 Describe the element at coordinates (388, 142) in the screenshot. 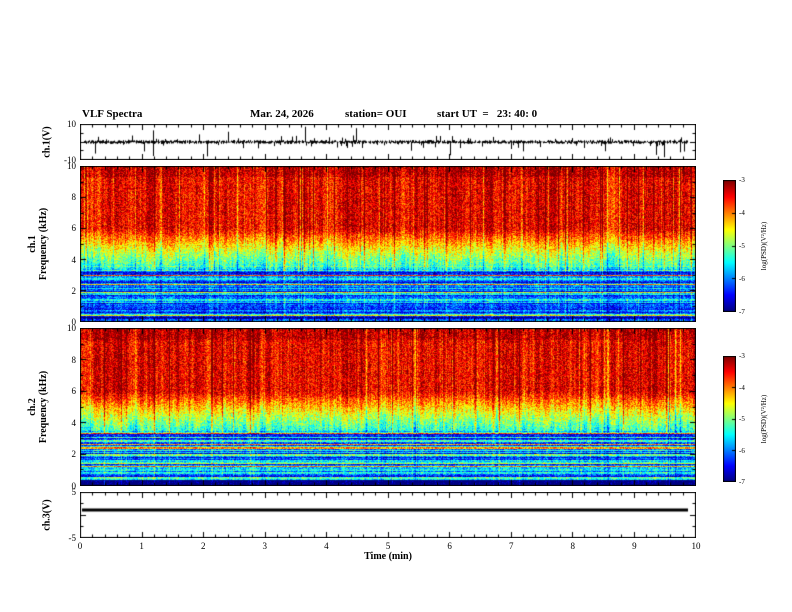

I see `ch1-waveform-panel` at that location.